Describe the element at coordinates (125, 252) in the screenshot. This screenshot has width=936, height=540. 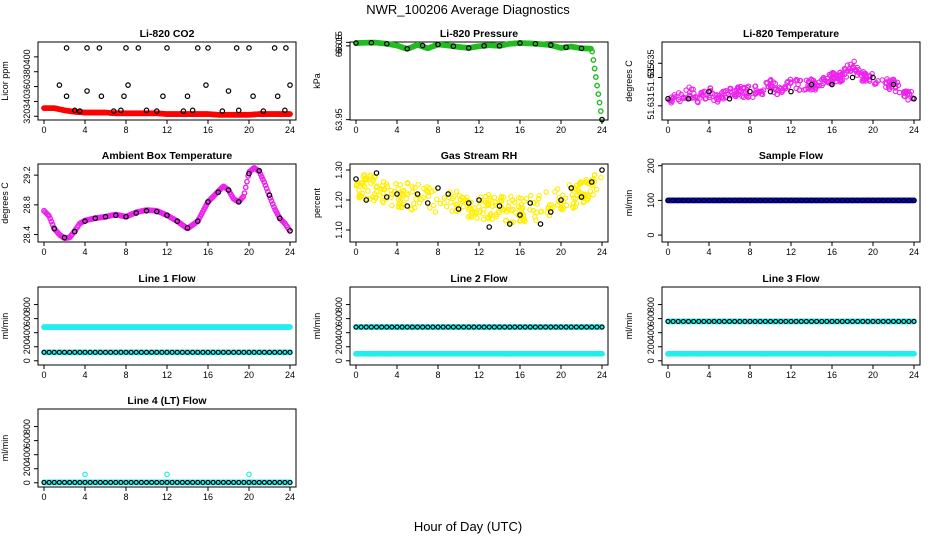
I see `x-tick-label: 8` at that location.